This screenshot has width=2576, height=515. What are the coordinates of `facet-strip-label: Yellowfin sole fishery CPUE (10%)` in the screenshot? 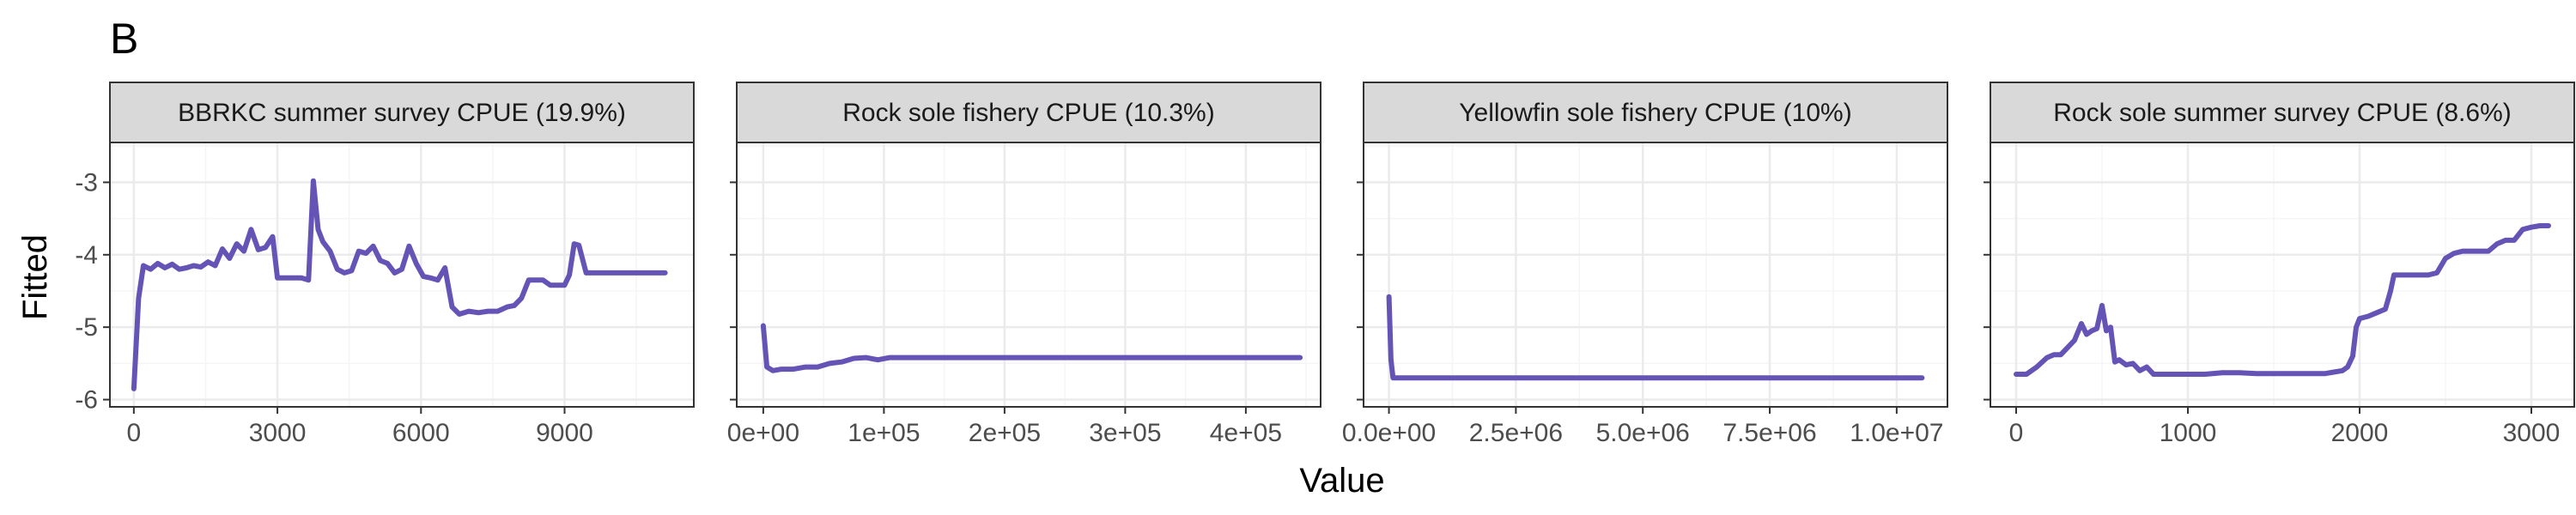 It's located at (1655, 113).